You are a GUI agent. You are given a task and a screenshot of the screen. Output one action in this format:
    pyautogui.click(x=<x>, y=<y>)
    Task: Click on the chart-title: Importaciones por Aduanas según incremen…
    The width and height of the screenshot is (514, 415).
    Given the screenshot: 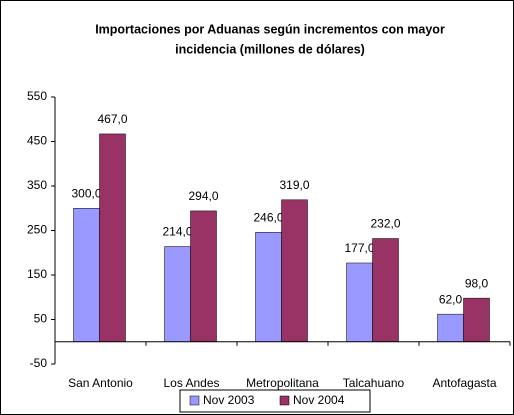 What is the action you would take?
    pyautogui.click(x=270, y=29)
    